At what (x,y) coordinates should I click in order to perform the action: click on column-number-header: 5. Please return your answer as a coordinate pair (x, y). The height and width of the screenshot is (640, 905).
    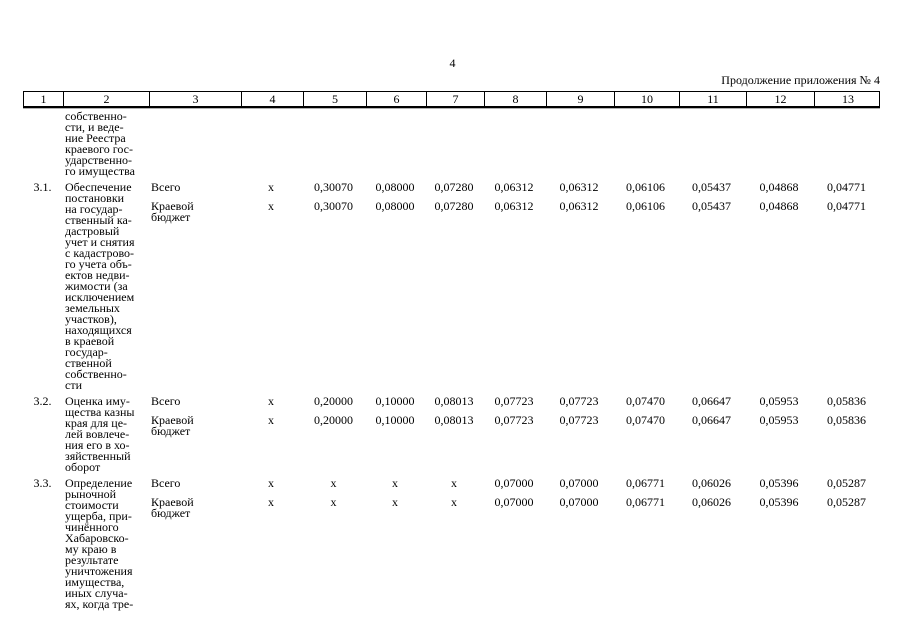
    Looking at the image, I should click on (334, 99).